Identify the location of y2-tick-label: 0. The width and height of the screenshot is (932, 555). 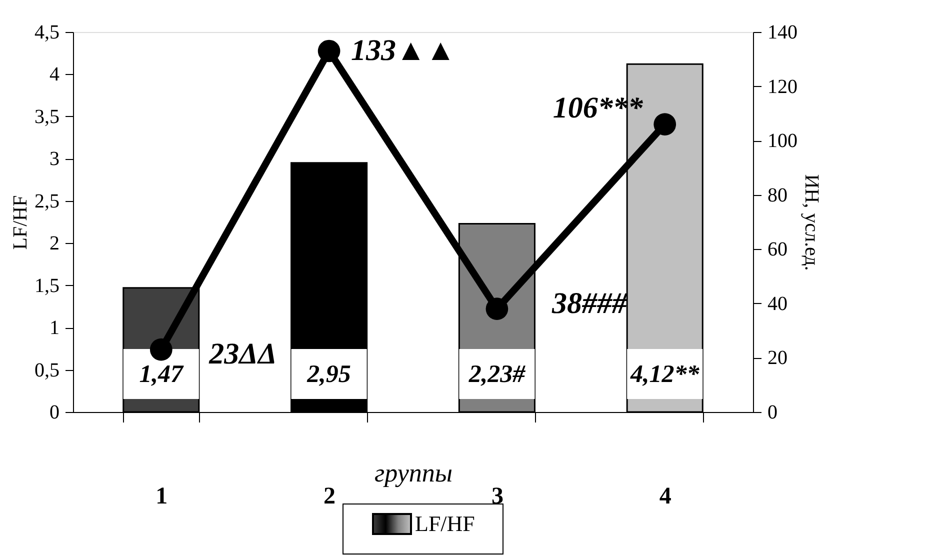
(773, 413).